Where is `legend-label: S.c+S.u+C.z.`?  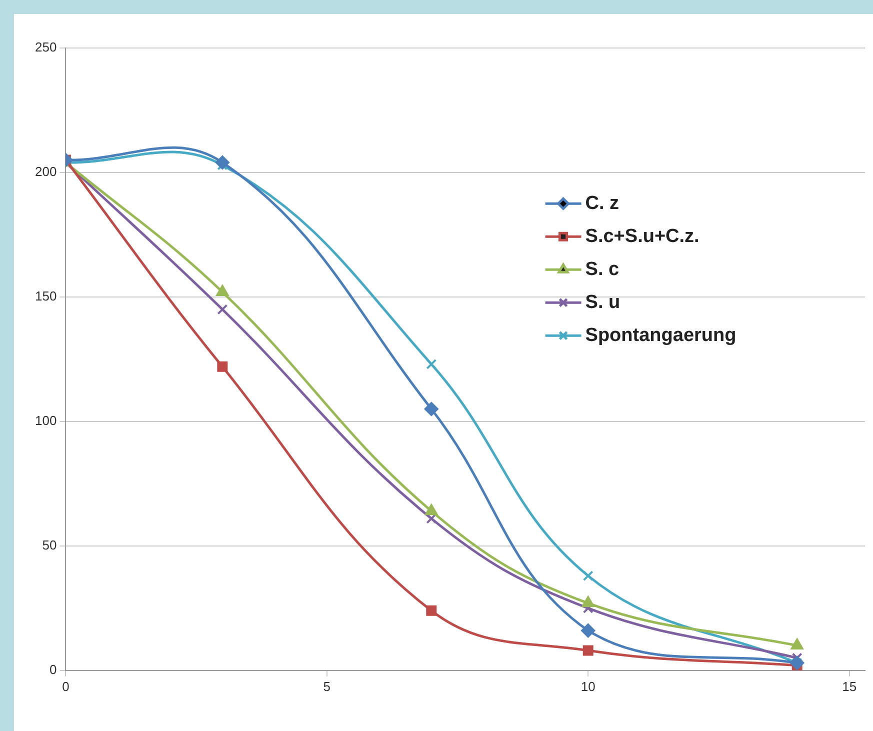
legend-label: S.c+S.u+C.z. is located at coordinates (642, 236).